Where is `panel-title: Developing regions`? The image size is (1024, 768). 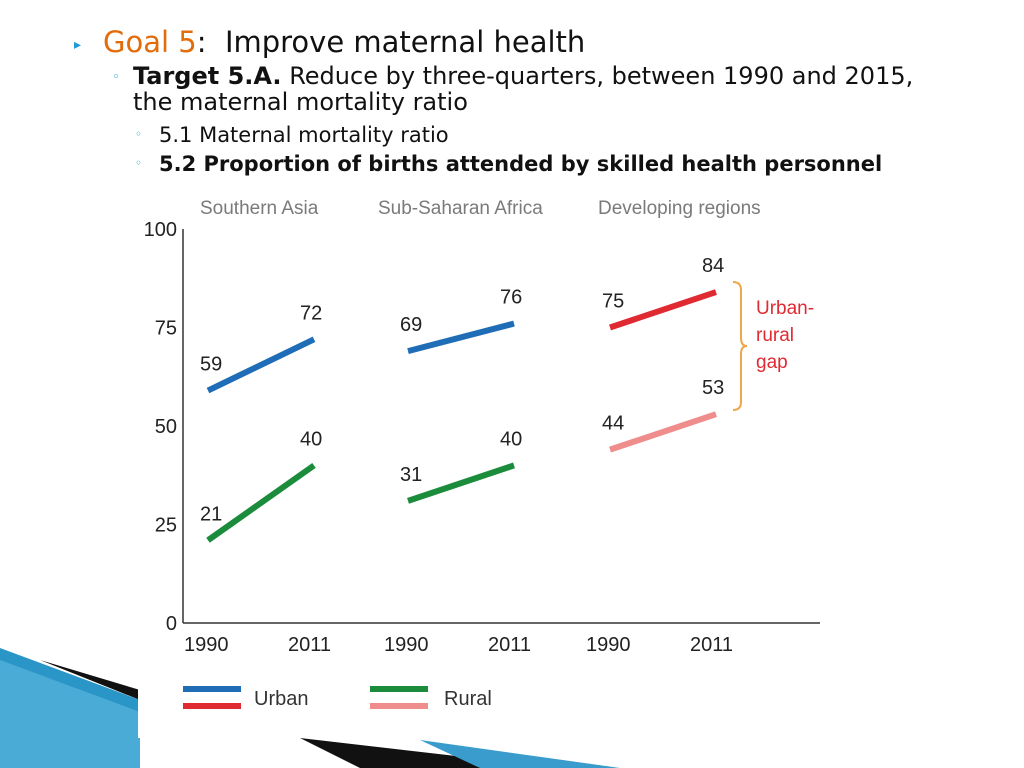
panel-title: Developing regions is located at coordinates (679, 208).